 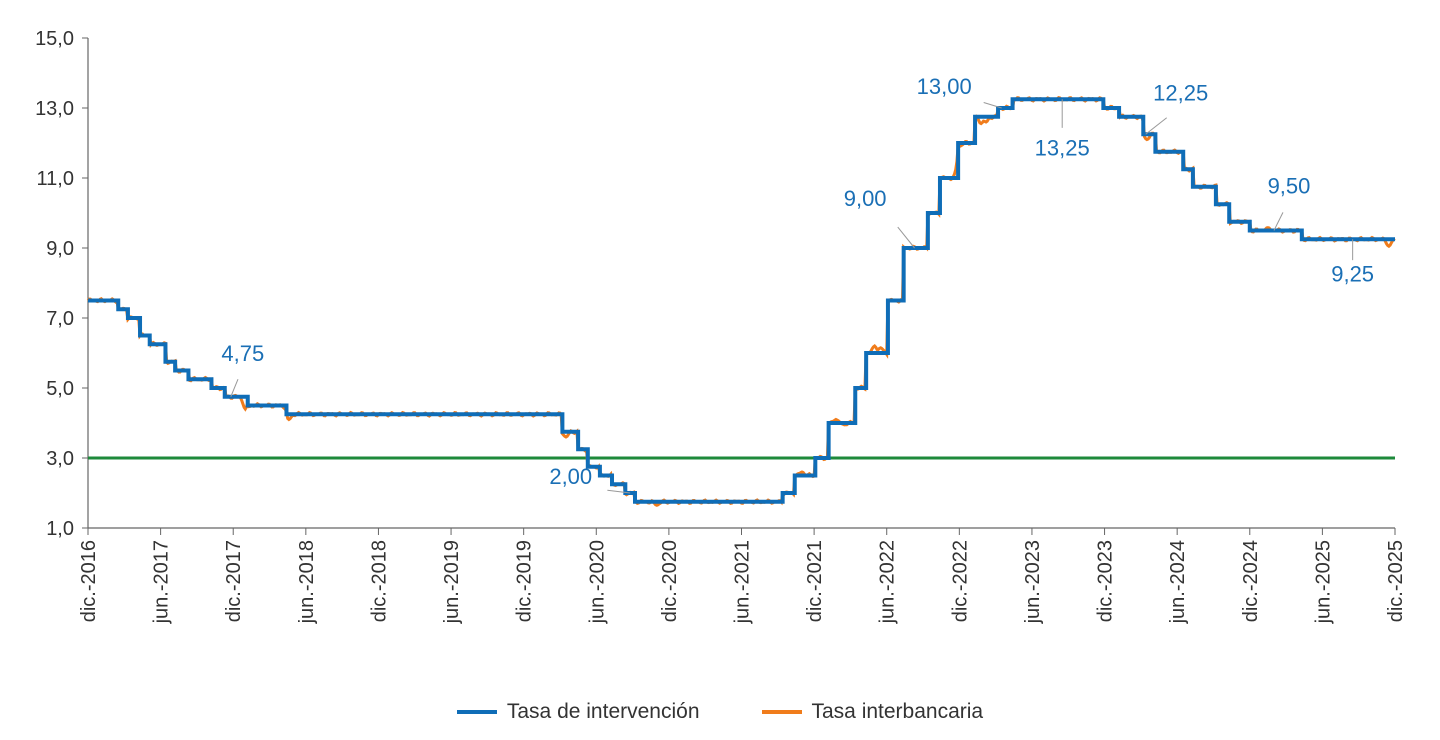 What do you see at coordinates (897, 711) in the screenshot?
I see `legend-label: Tasa interbancaria` at bounding box center [897, 711].